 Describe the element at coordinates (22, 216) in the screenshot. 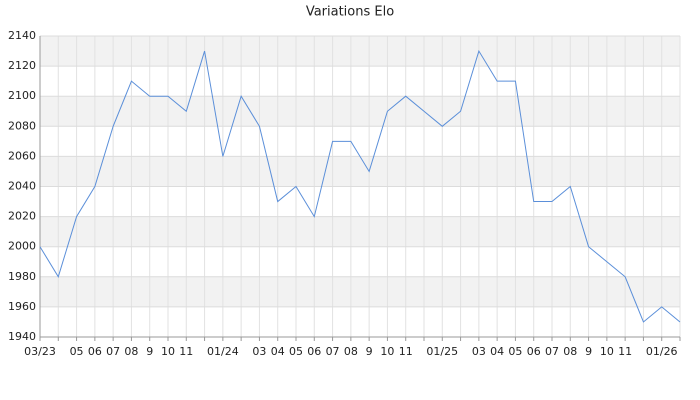

I see `y-tick-label: 2020` at that location.